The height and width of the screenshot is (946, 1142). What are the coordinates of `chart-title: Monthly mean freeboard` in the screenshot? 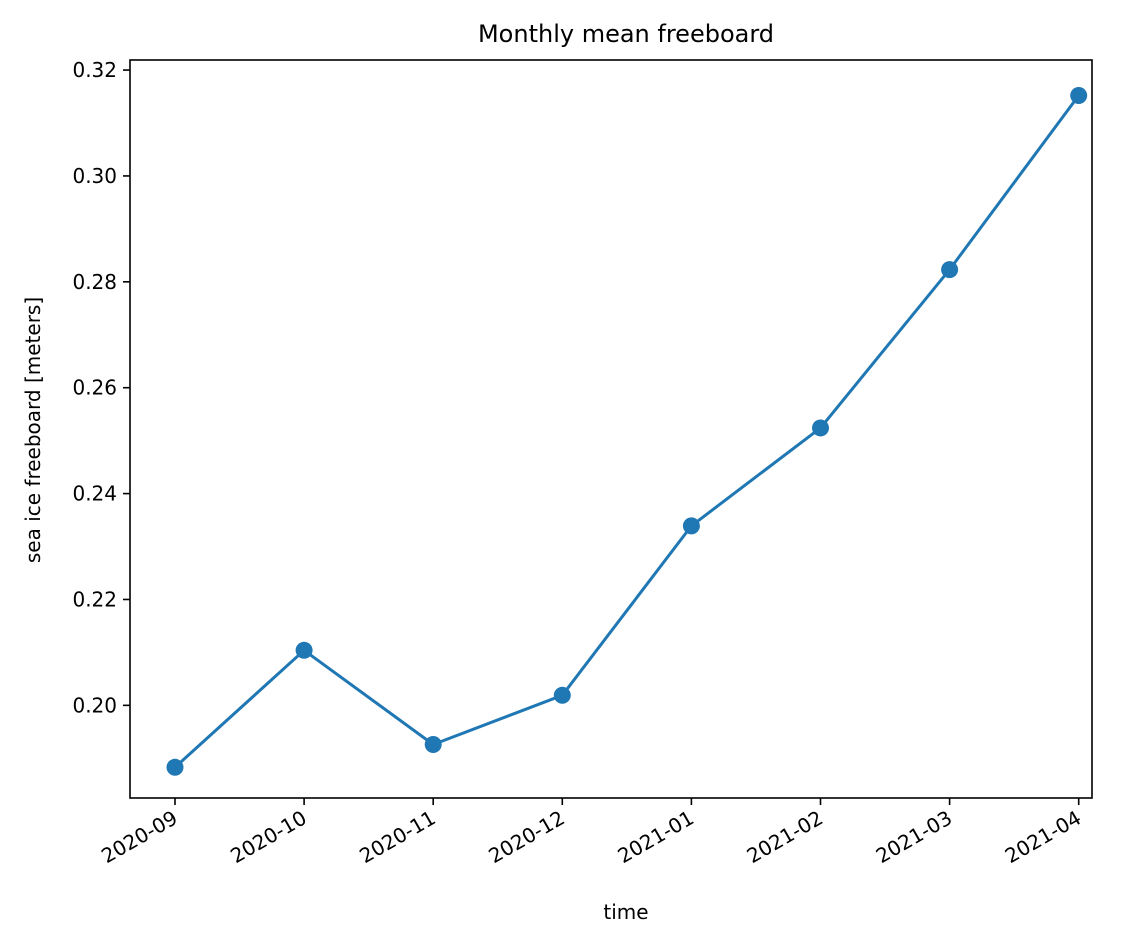 It's located at (626, 34).